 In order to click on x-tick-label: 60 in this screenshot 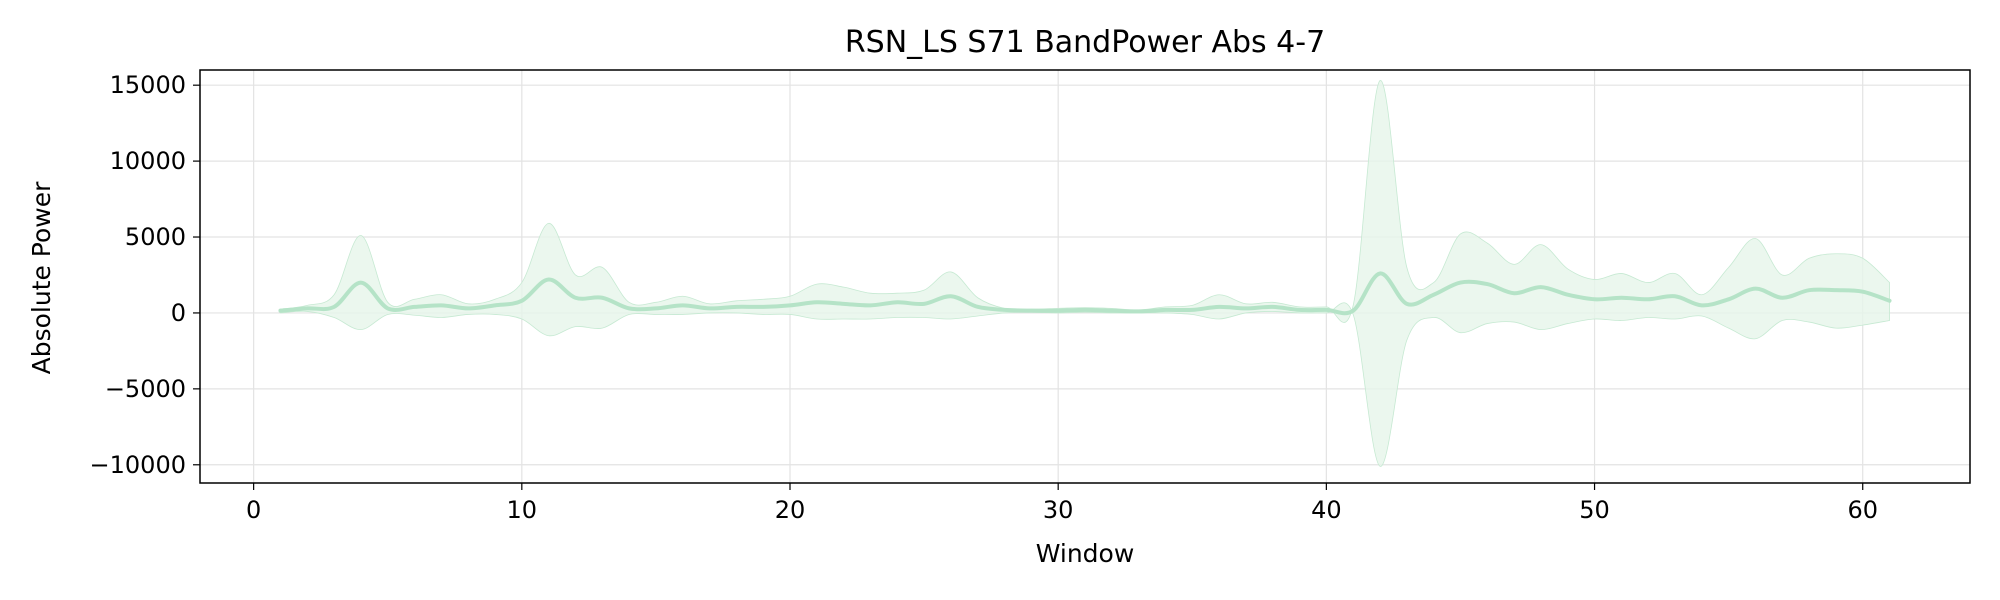, I will do `click(1862, 510)`.